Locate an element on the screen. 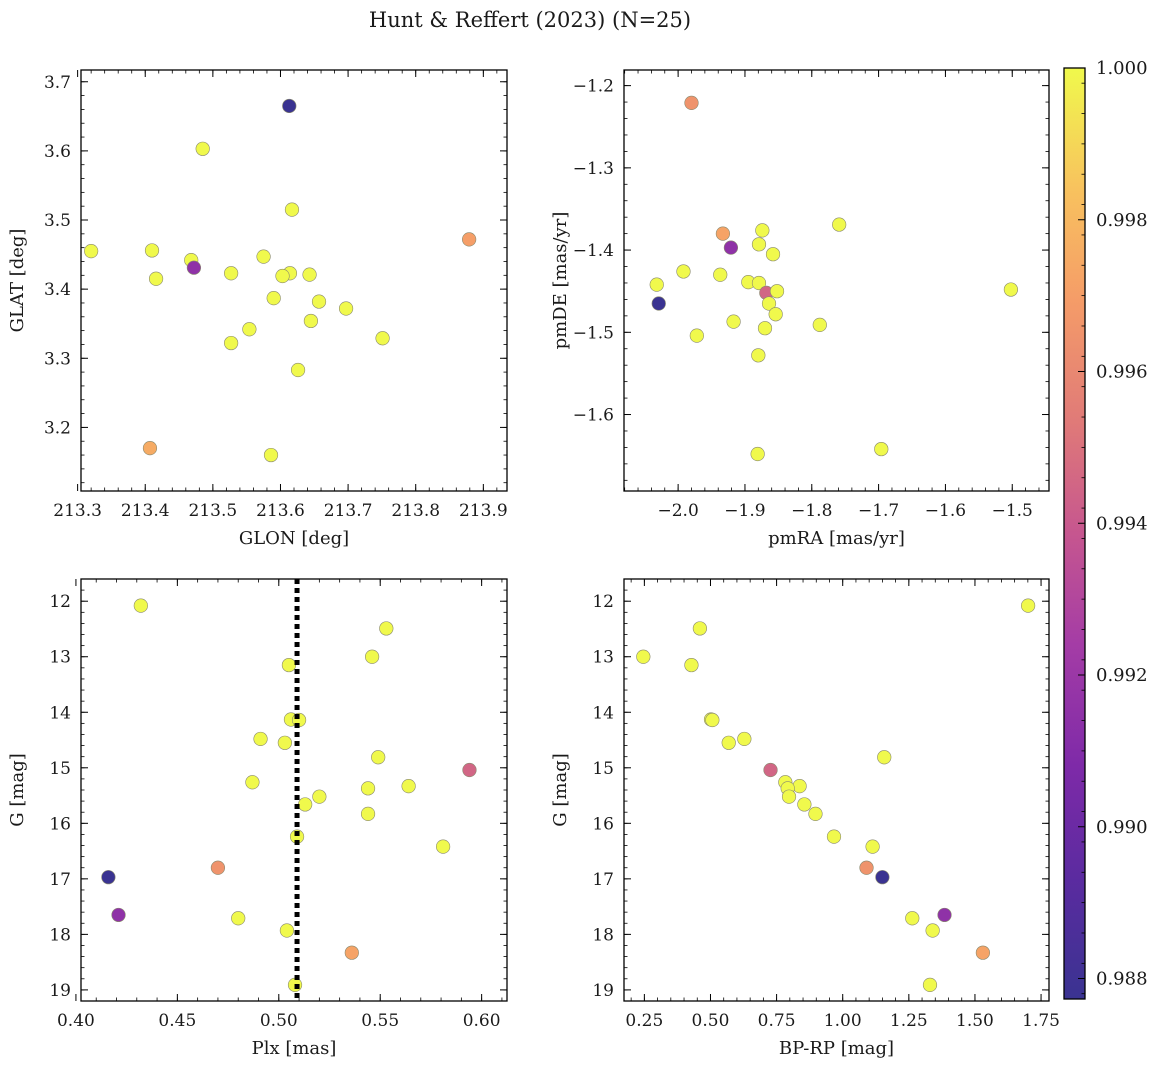 This screenshot has height=1068, width=1161. x-tick-label: −1.5 is located at coordinates (1012, 511).